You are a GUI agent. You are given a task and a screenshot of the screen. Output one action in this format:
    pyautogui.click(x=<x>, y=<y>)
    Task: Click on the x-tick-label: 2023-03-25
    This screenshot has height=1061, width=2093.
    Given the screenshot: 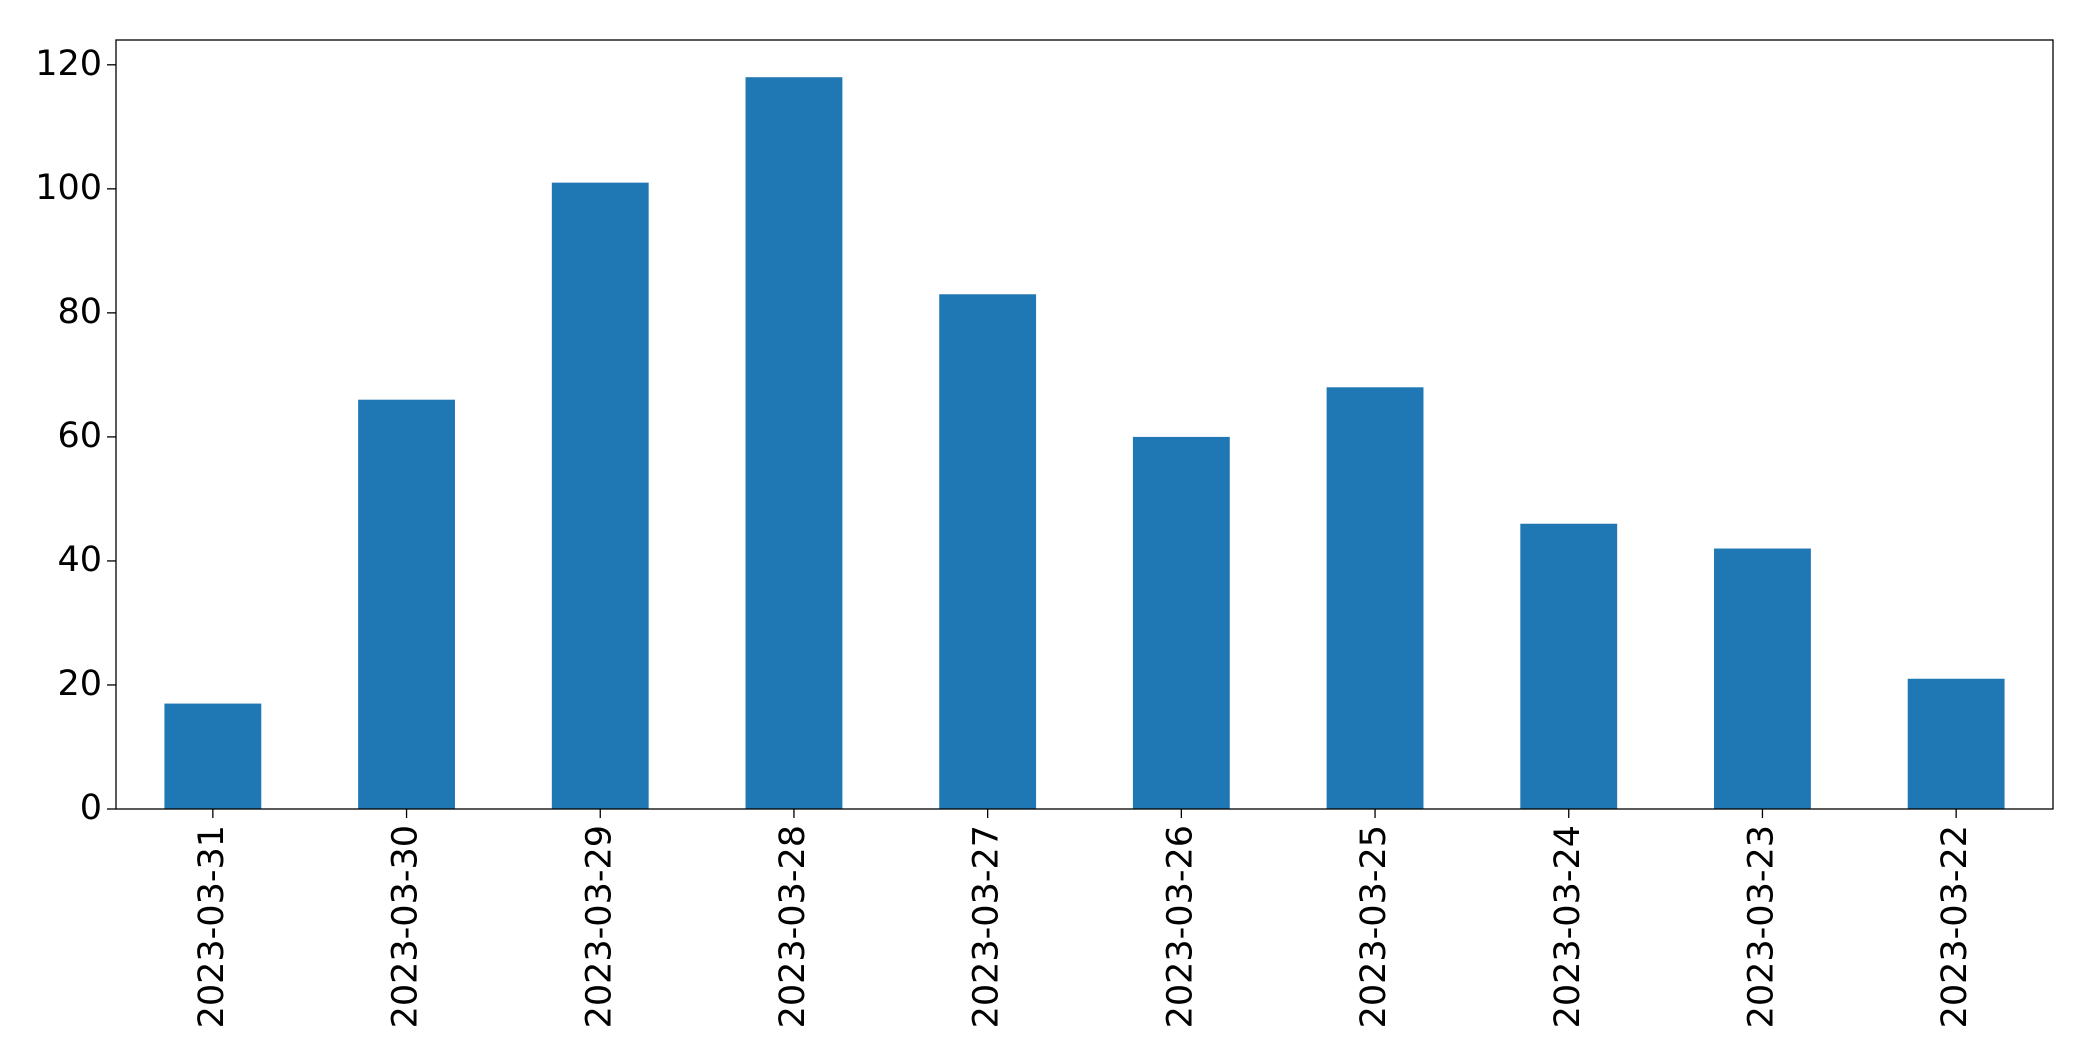 What is the action you would take?
    pyautogui.click(x=1374, y=926)
    